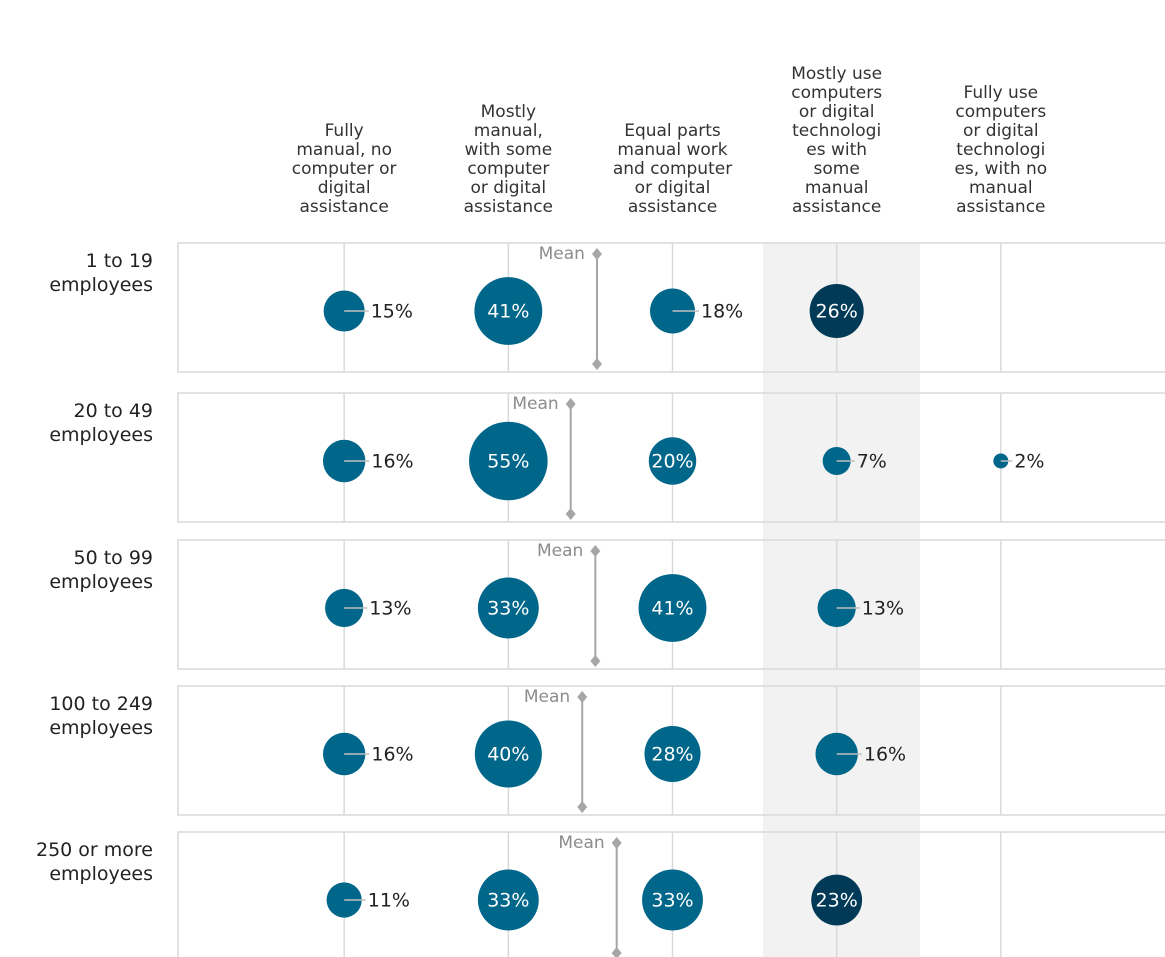 This screenshot has height=957, width=1165. What do you see at coordinates (392, 312) in the screenshot?
I see `value-label: 15%` at bounding box center [392, 312].